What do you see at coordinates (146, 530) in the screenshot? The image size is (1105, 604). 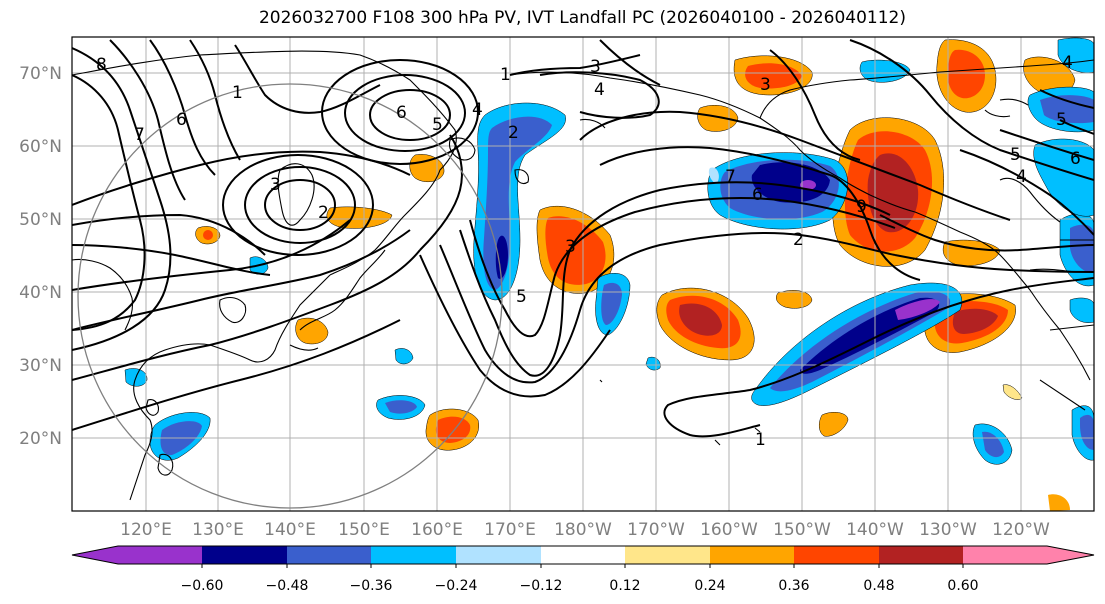 I see `lon-label: 120°E` at bounding box center [146, 530].